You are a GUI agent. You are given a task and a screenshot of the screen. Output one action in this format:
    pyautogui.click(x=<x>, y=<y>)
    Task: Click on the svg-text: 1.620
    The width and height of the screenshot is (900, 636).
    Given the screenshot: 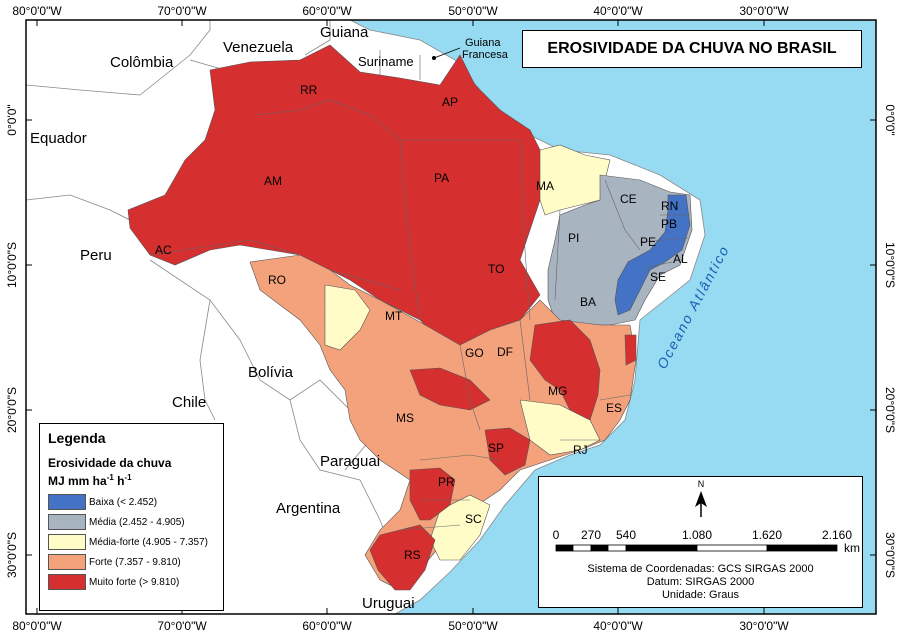 What is the action you would take?
    pyautogui.click(x=767, y=535)
    